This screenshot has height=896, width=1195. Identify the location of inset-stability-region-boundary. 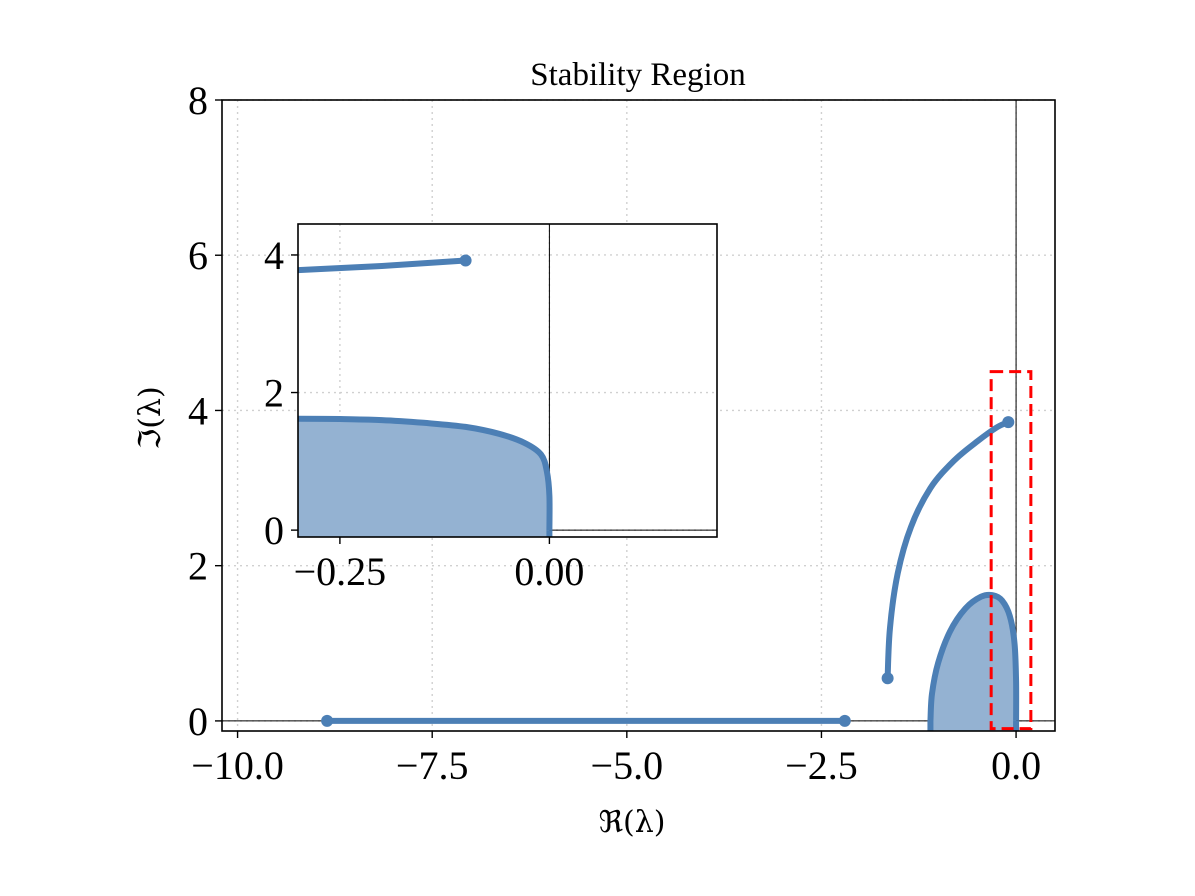
(425, 473).